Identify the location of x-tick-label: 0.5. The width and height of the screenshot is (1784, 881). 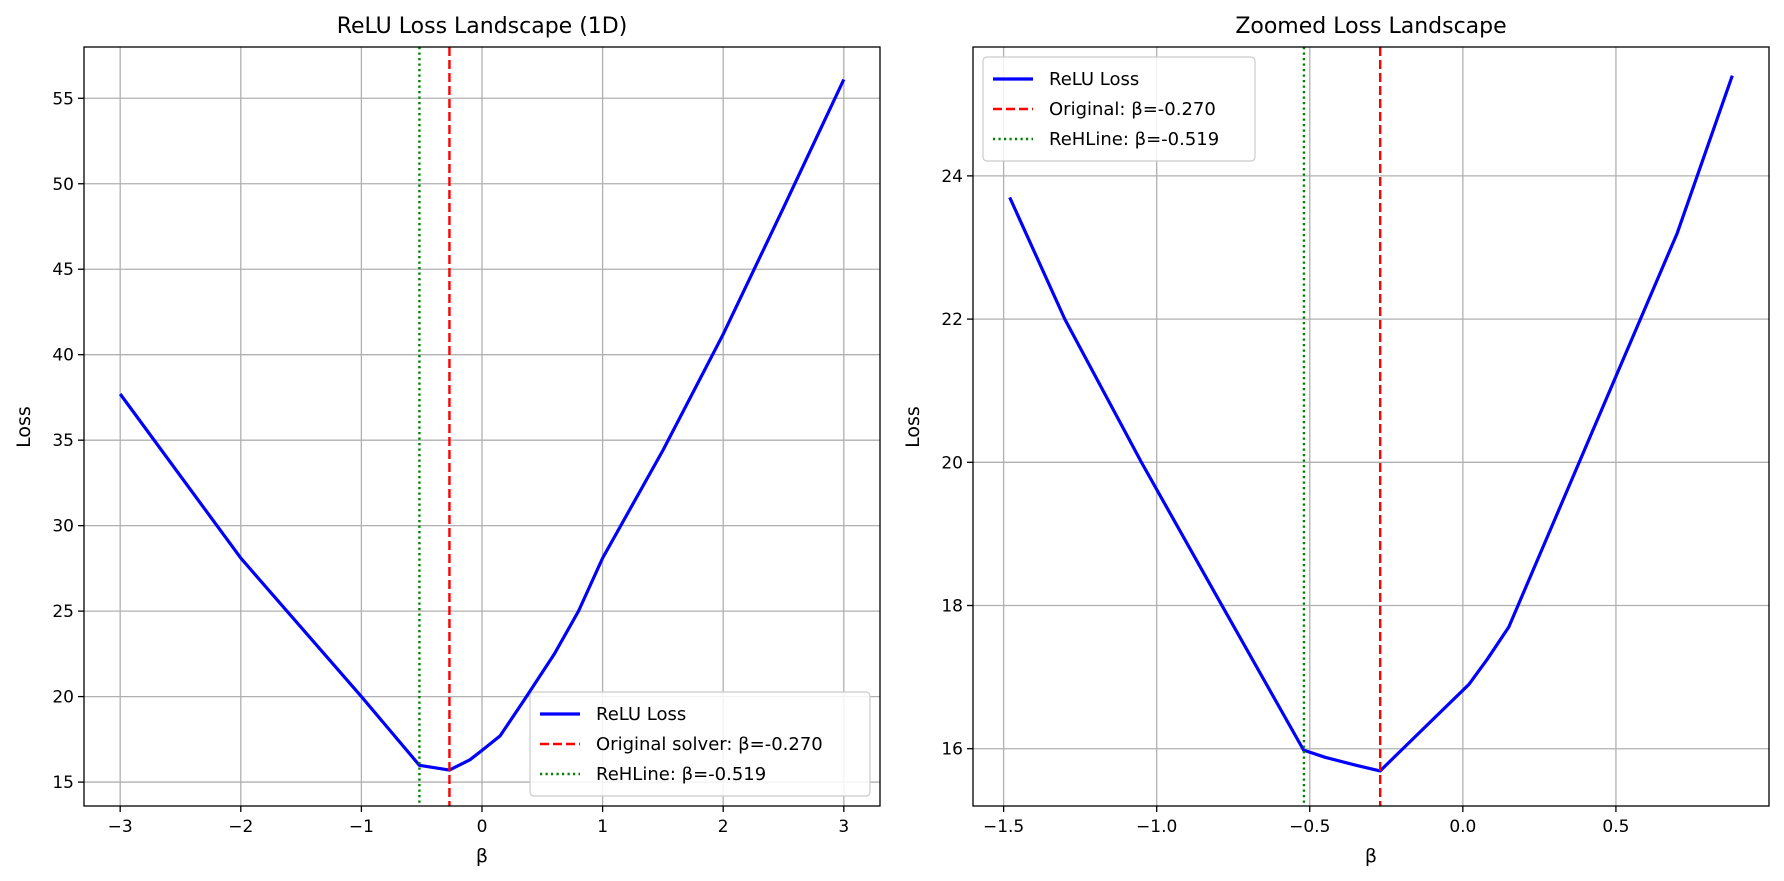
(1615, 827).